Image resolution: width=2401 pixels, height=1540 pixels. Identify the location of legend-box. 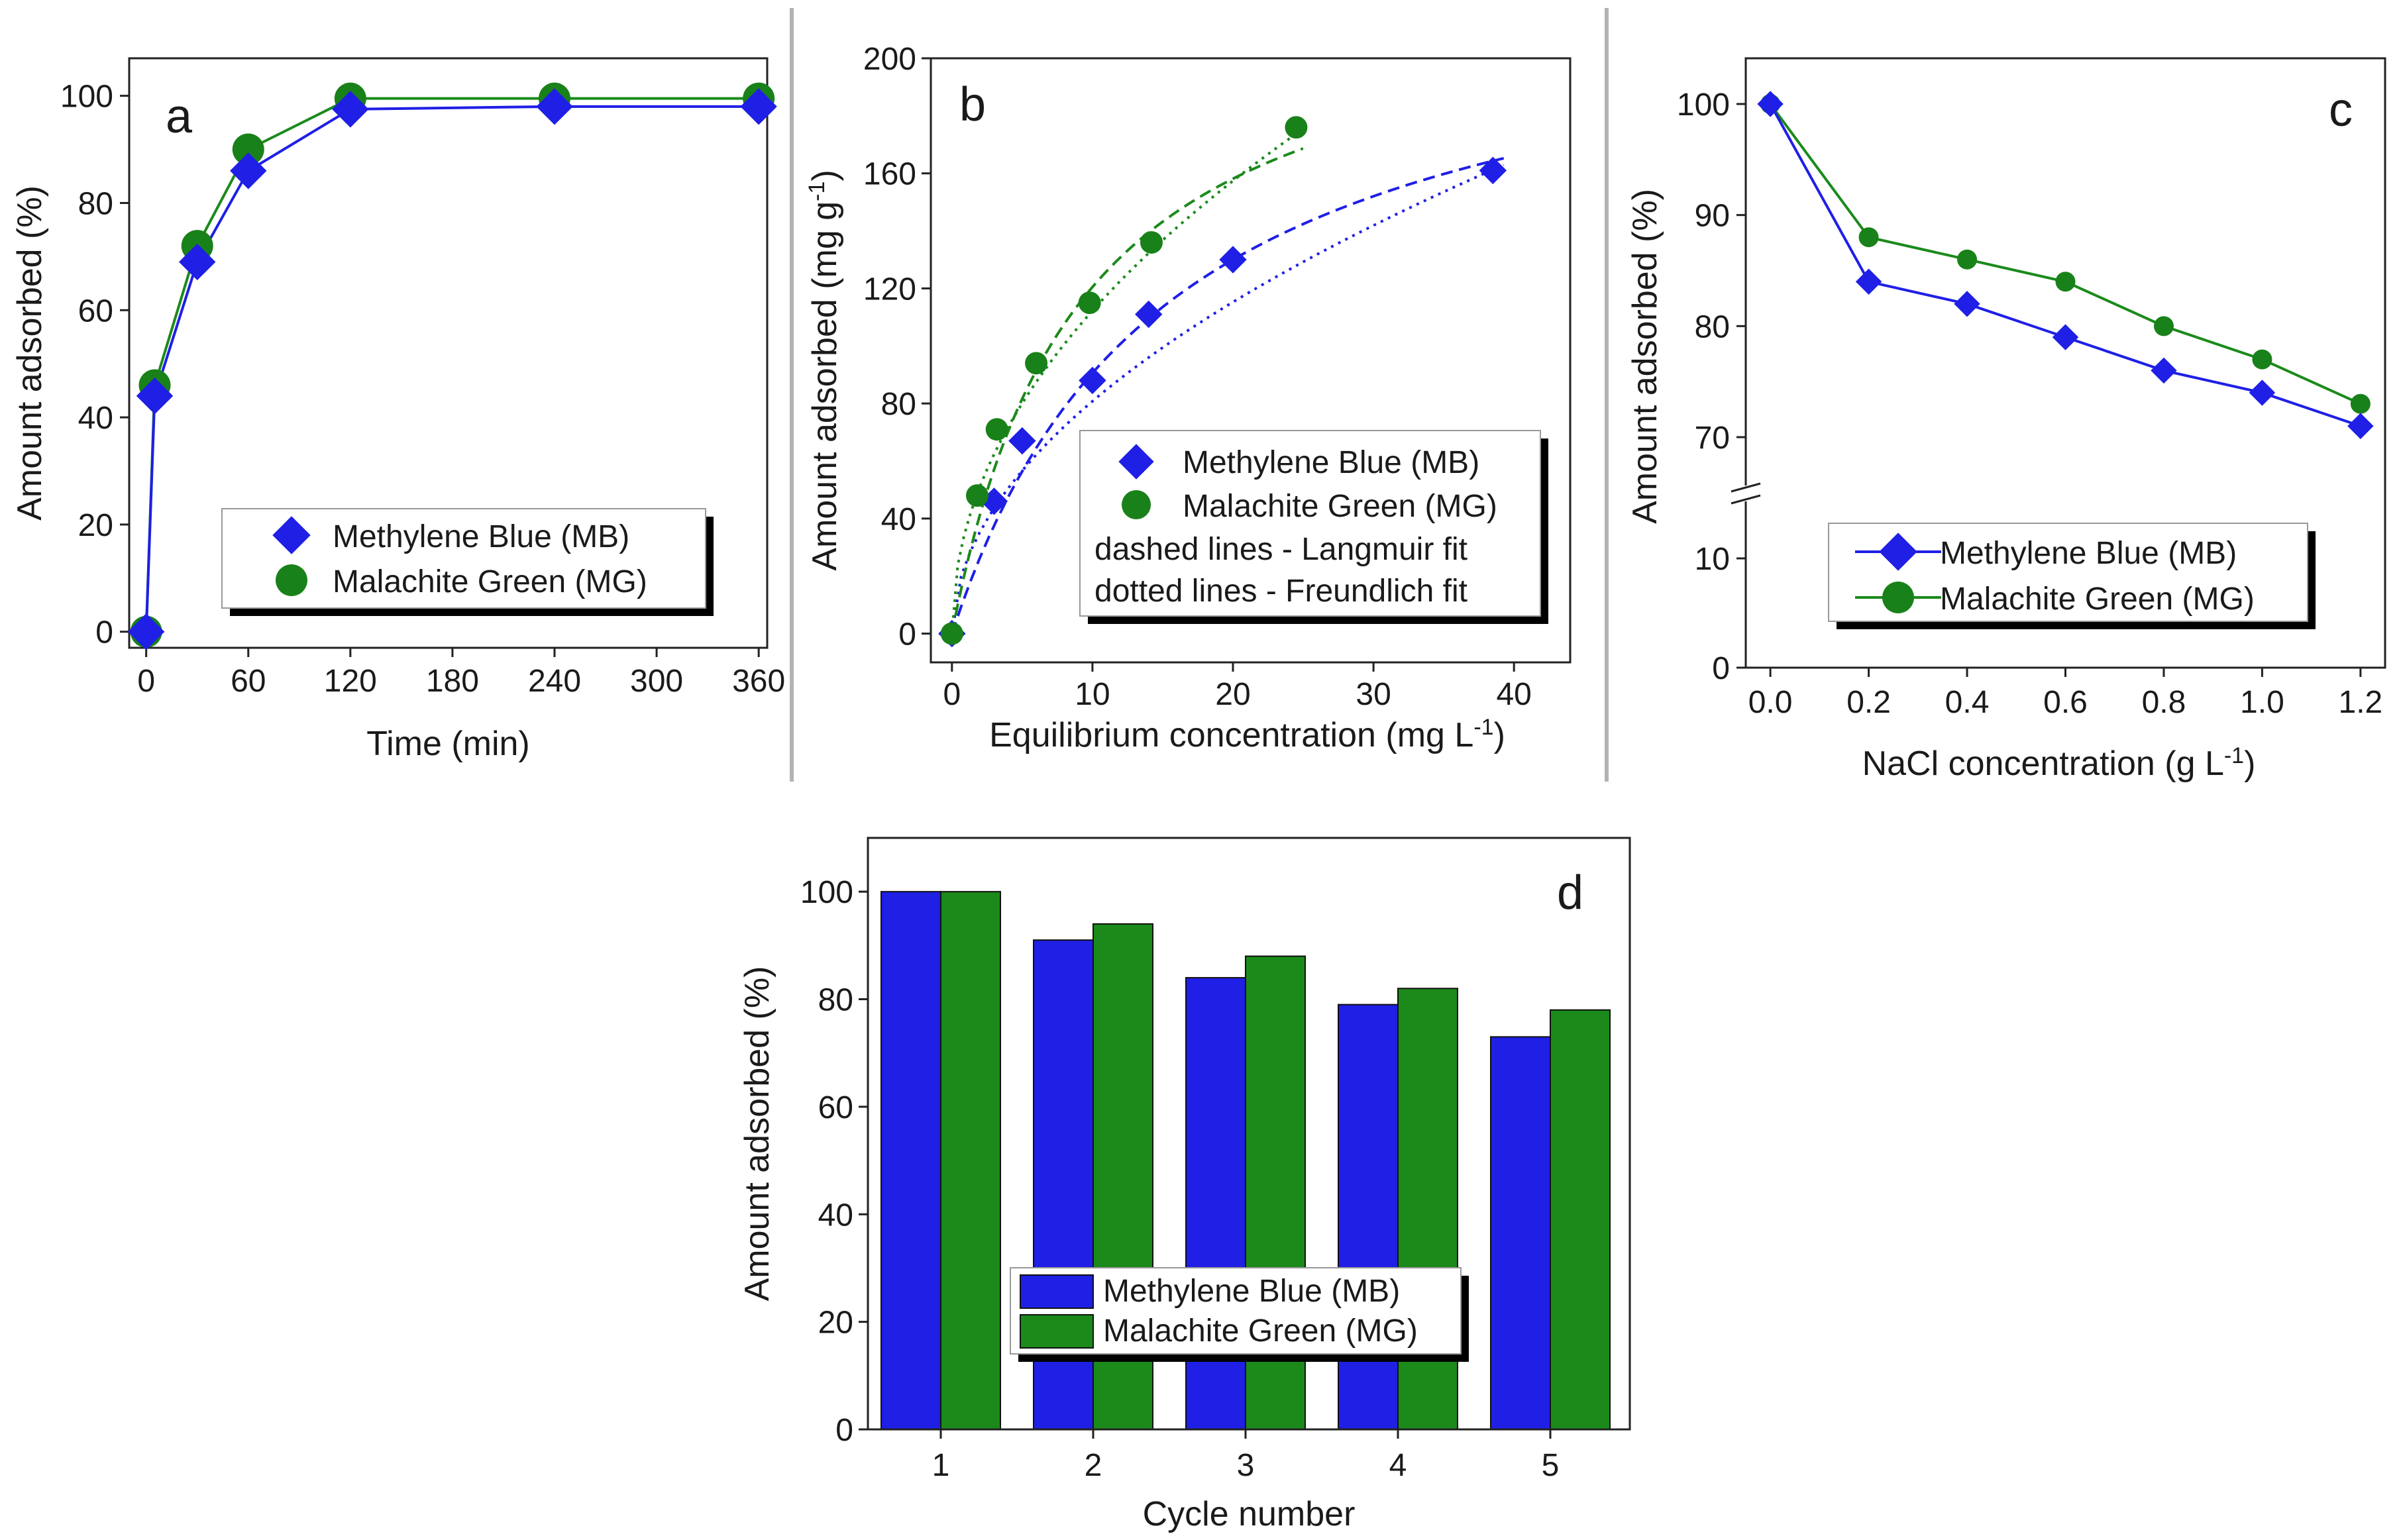
(1310, 523).